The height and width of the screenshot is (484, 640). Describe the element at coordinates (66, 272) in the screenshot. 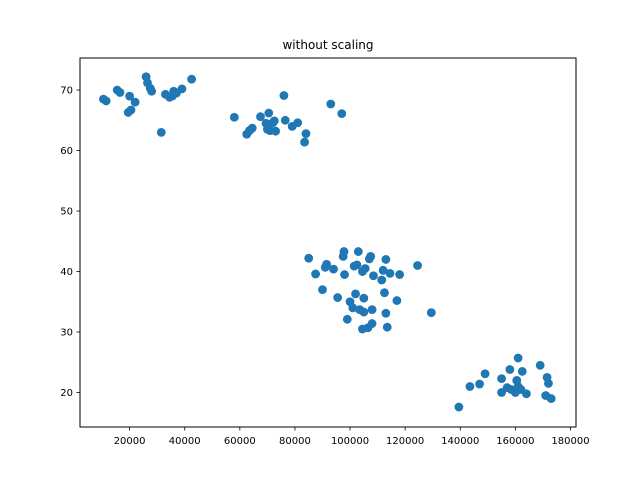

I see `y-tick-label-2: 40` at that location.